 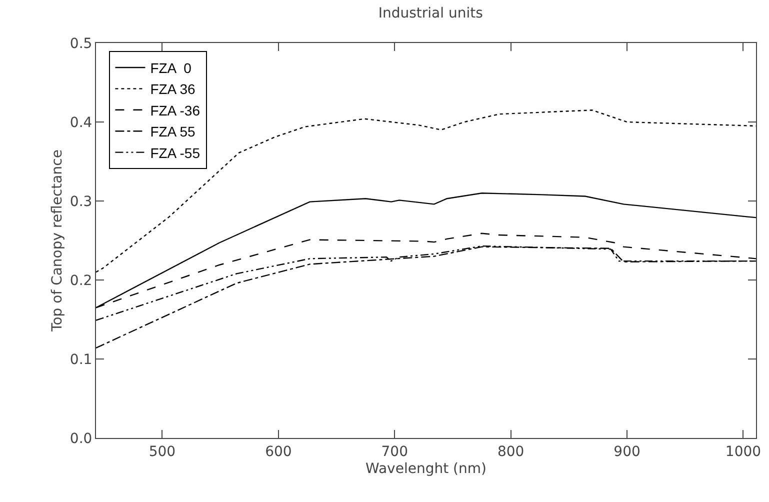 I want to click on legend-label: FZA -55, so click(x=175, y=152).